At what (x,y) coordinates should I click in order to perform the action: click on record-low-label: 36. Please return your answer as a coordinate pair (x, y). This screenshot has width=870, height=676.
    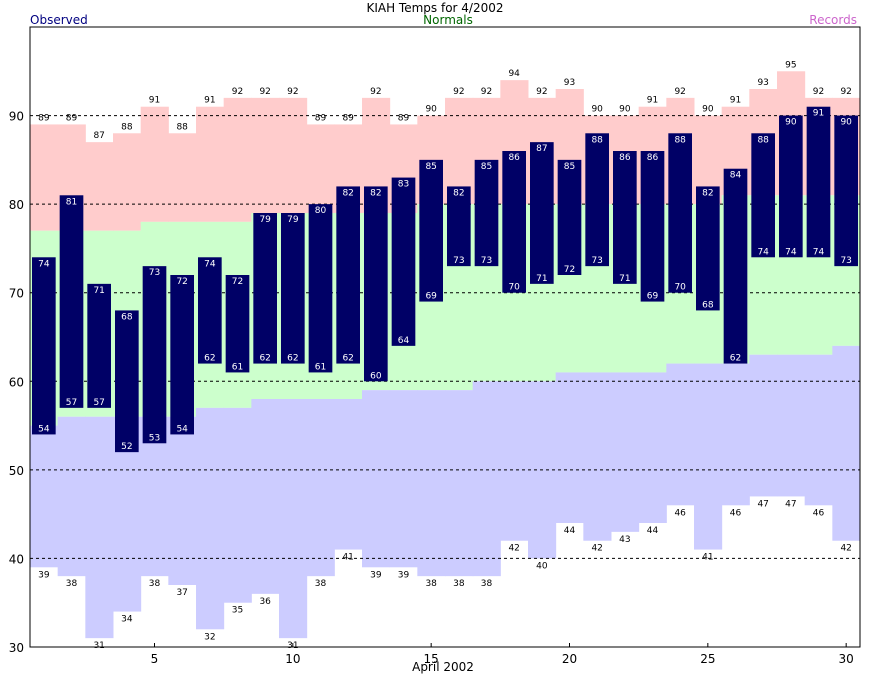
    Looking at the image, I should click on (265, 602).